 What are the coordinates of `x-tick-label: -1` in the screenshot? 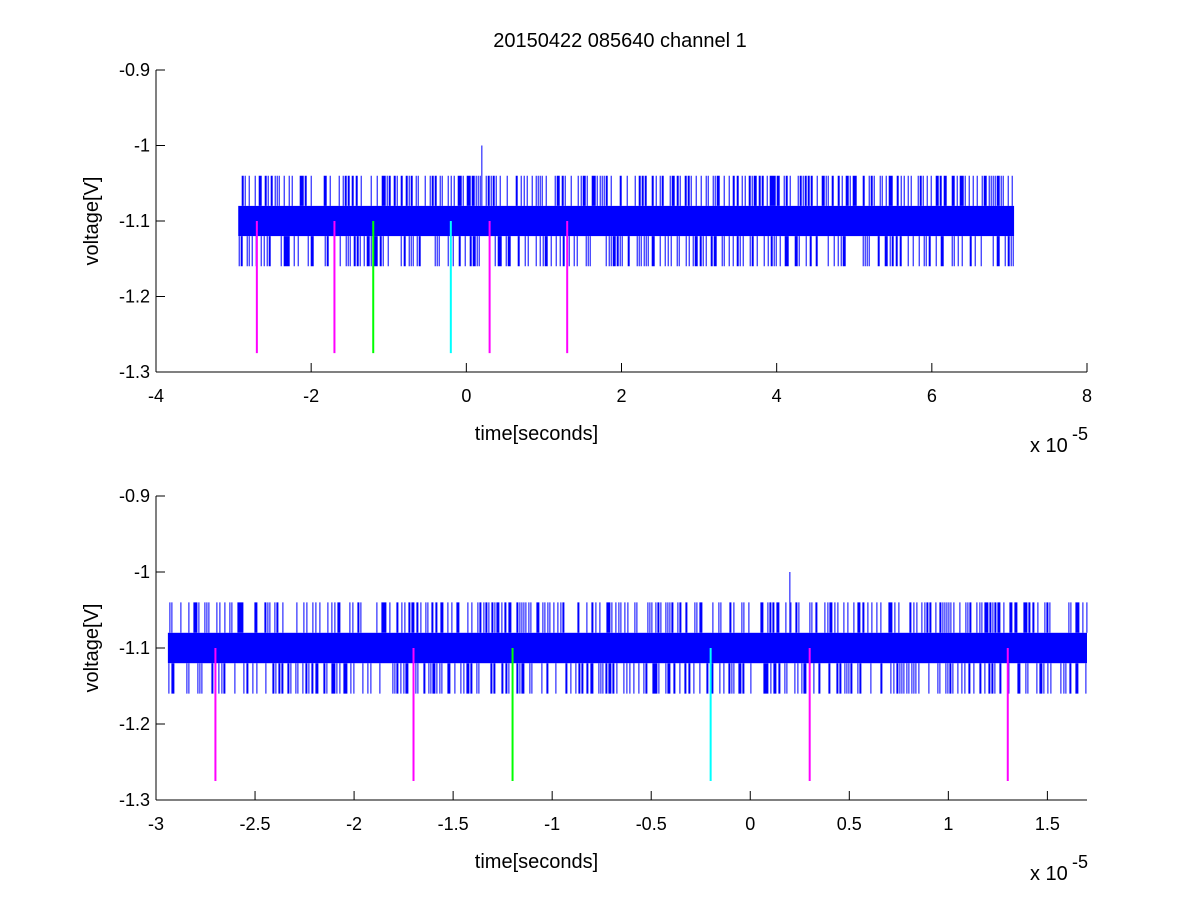 It's located at (552, 824).